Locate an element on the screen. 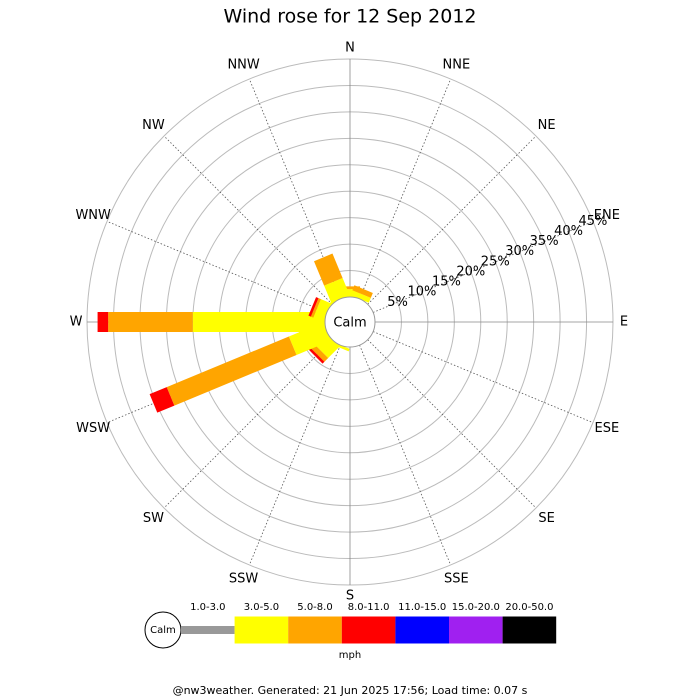 Image resolution: width=700 pixels, height=700 pixels. r-tick-label: 20% is located at coordinates (470, 271).